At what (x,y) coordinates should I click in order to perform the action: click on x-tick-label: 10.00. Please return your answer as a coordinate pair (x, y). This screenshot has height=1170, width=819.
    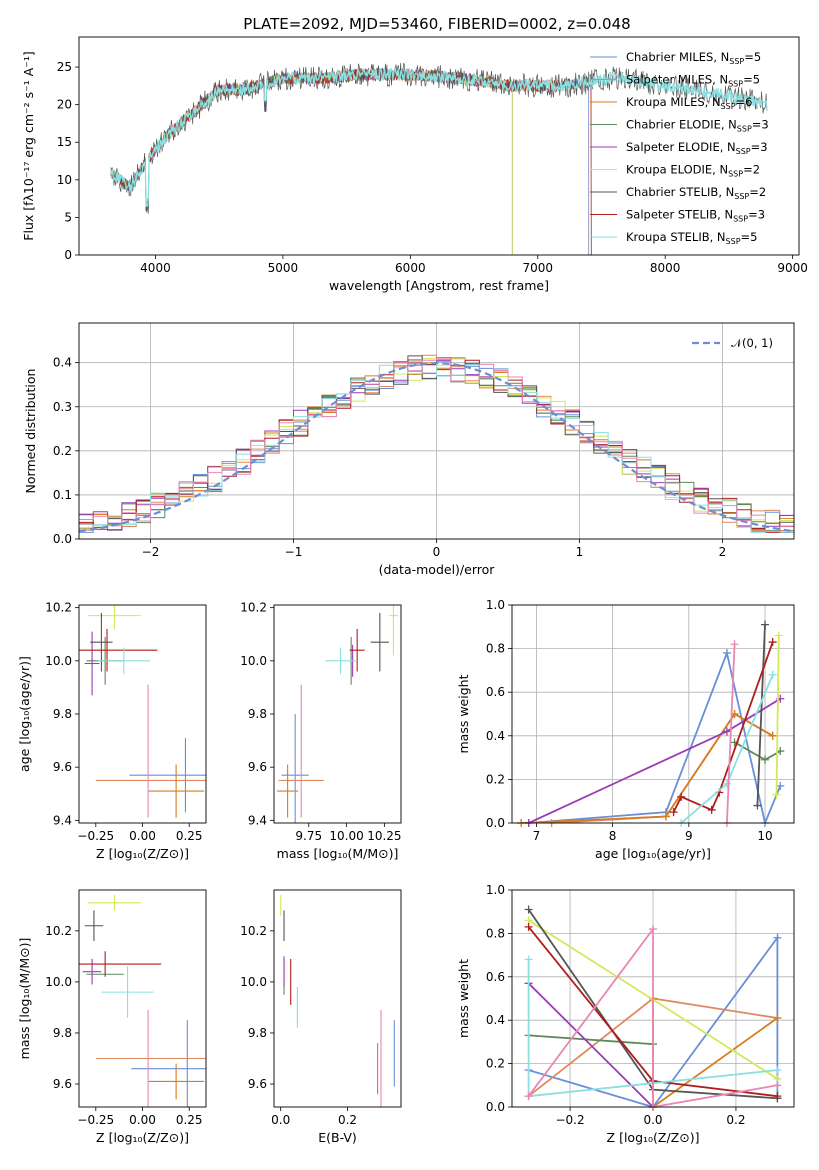
    Looking at the image, I should click on (346, 836).